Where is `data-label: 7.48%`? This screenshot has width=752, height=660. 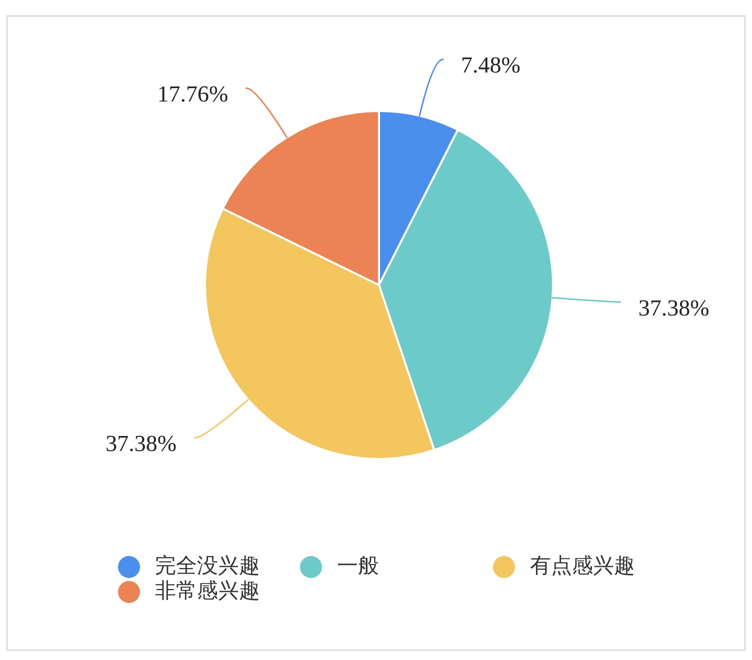
data-label: 7.48% is located at coordinates (490, 65).